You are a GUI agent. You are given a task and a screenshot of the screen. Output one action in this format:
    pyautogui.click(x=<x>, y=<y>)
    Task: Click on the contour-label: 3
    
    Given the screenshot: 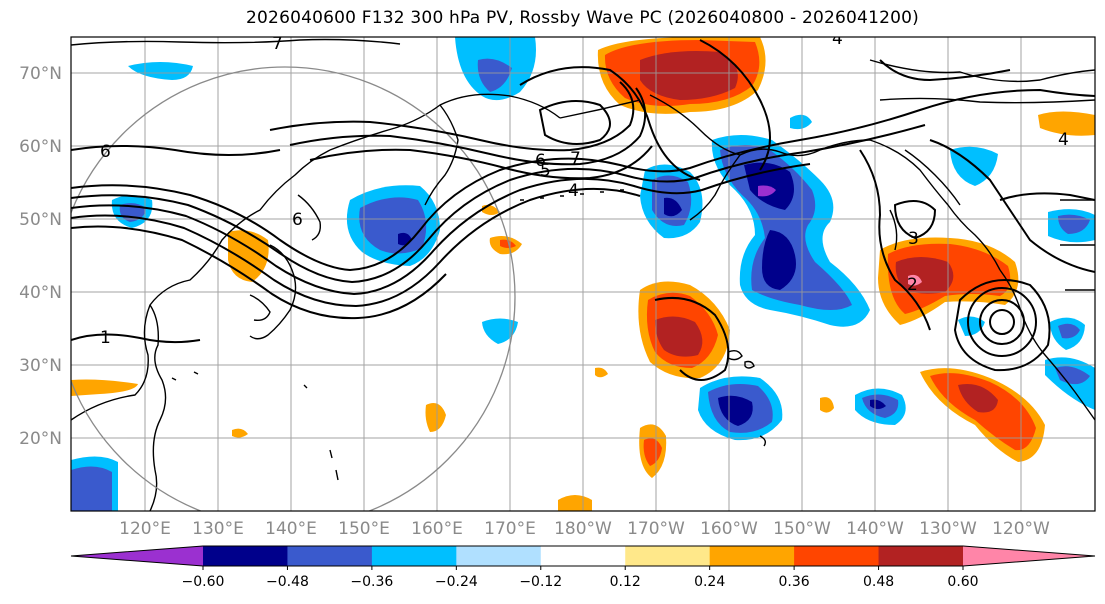 What is the action you would take?
    pyautogui.click(x=913, y=239)
    